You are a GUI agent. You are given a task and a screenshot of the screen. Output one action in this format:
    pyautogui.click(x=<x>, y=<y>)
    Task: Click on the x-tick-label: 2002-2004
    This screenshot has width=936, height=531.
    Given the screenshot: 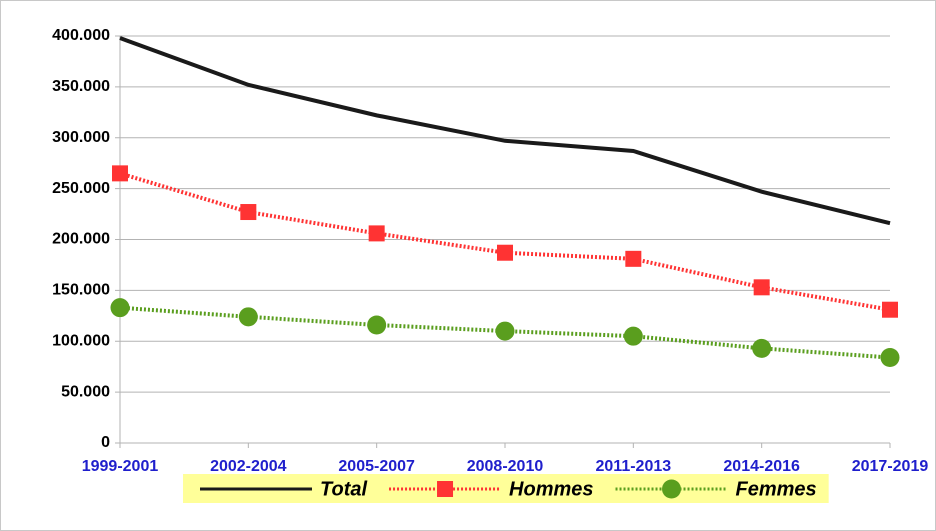 What is the action you would take?
    pyautogui.click(x=248, y=466)
    